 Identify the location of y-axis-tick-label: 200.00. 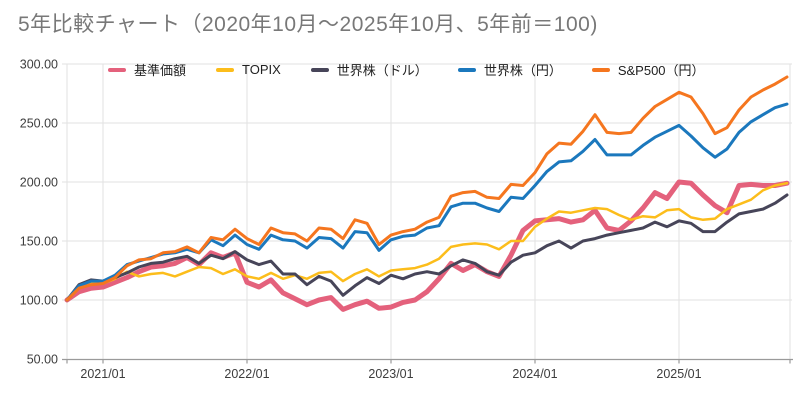
(39, 183).